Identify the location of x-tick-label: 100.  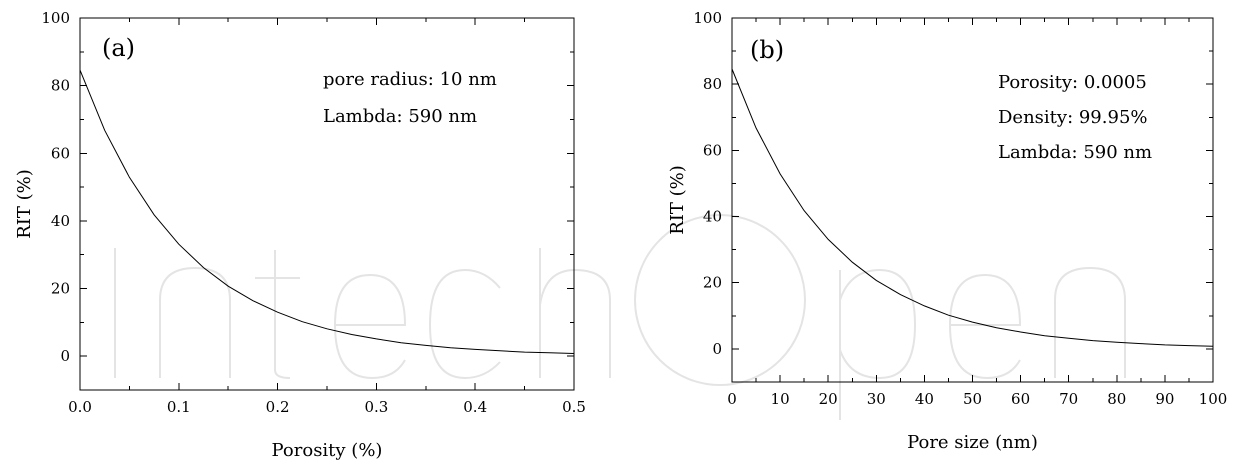
(1213, 399).